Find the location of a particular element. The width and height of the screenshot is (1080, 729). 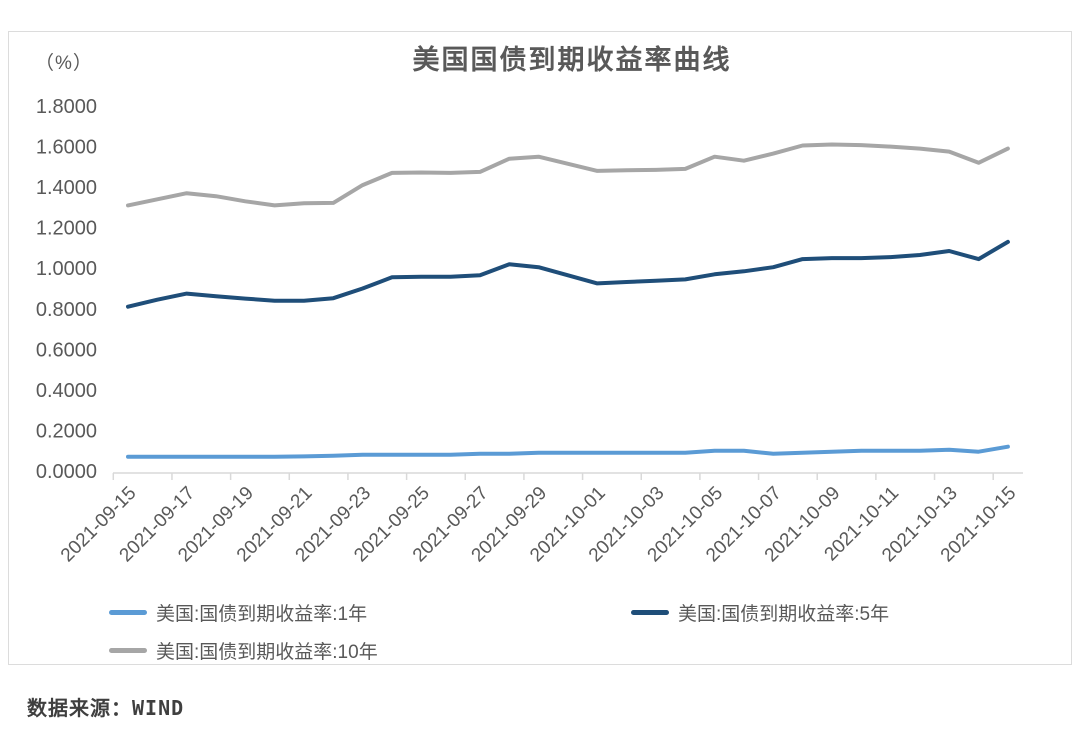

legend-item-1y: 美国:国债到期收益率:1年 is located at coordinates (238, 612).